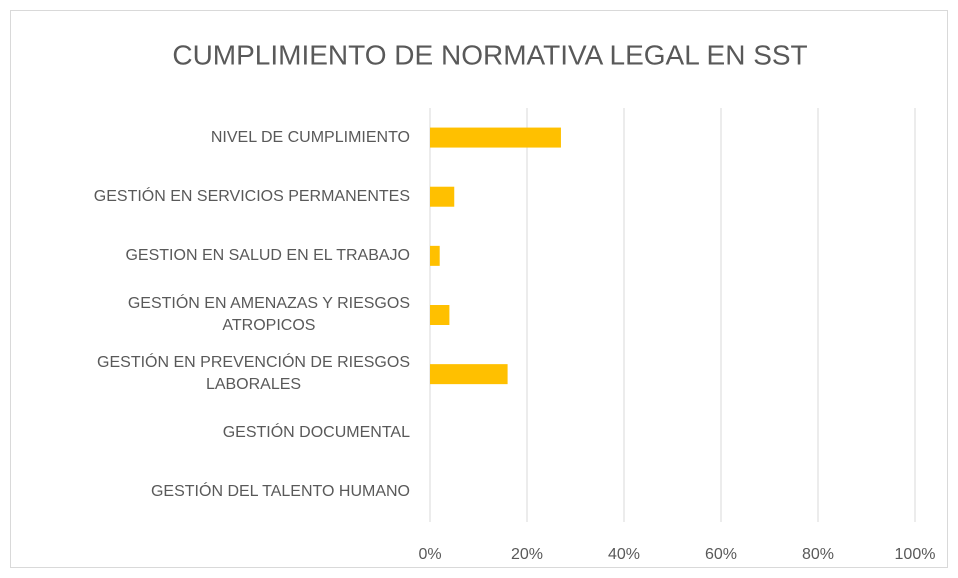 This screenshot has height=578, width=958. What do you see at coordinates (721, 554) in the screenshot?
I see `x-tick-label: 60%` at bounding box center [721, 554].